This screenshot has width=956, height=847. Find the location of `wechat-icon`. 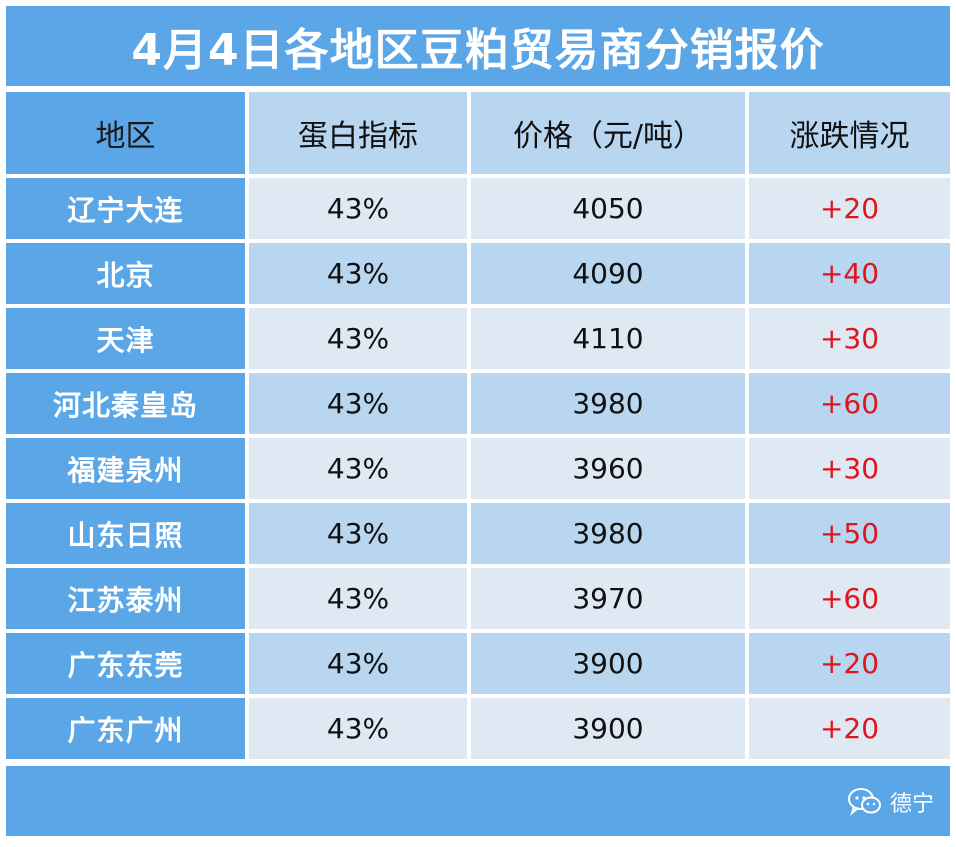

wechat-icon is located at coordinates (864, 802).